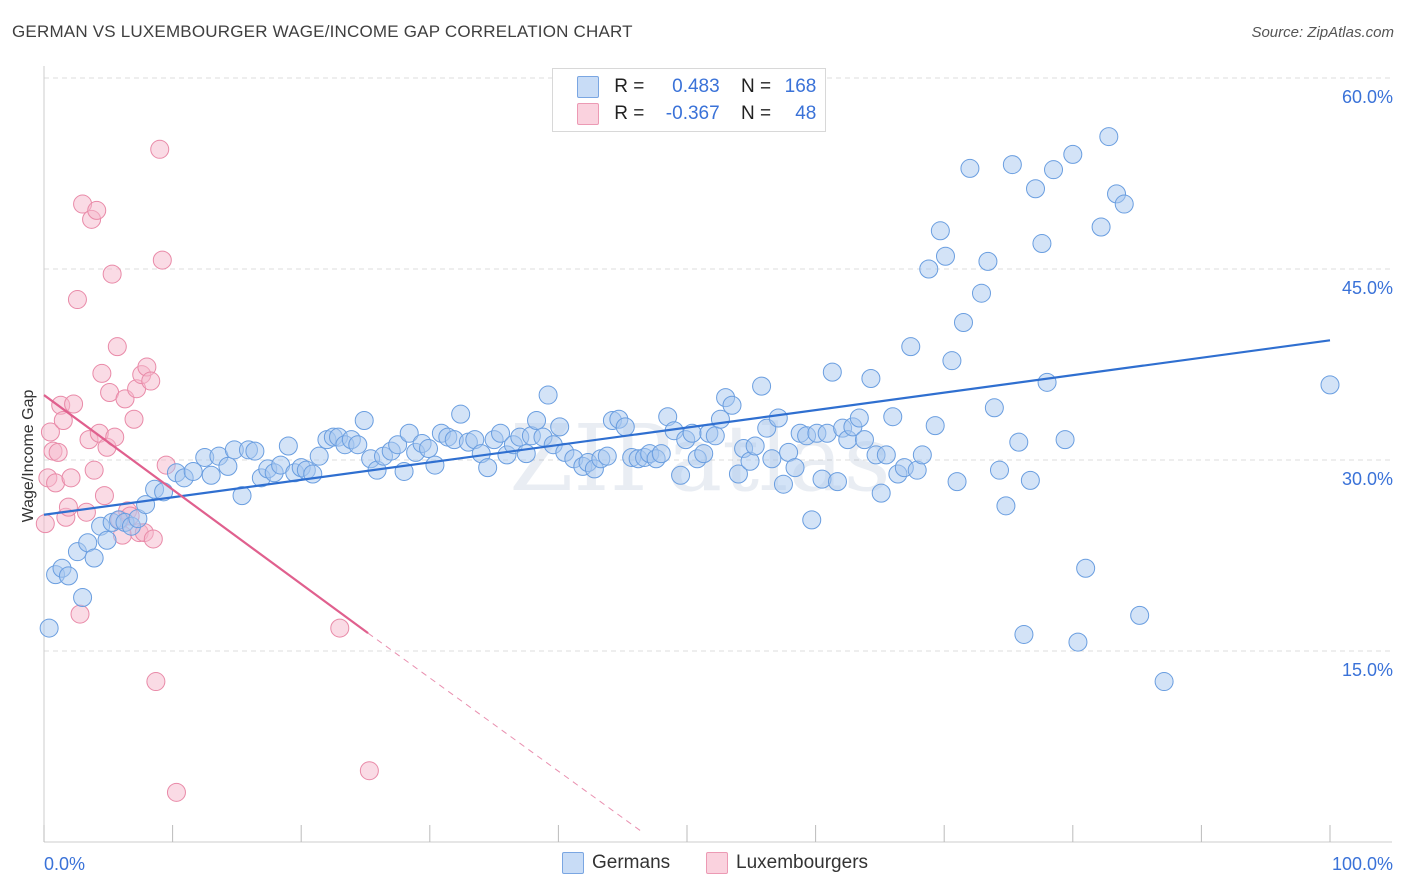  What do you see at coordinates (28, 456) in the screenshot?
I see `y-axis-label: Wage/Income Gap` at bounding box center [28, 456].